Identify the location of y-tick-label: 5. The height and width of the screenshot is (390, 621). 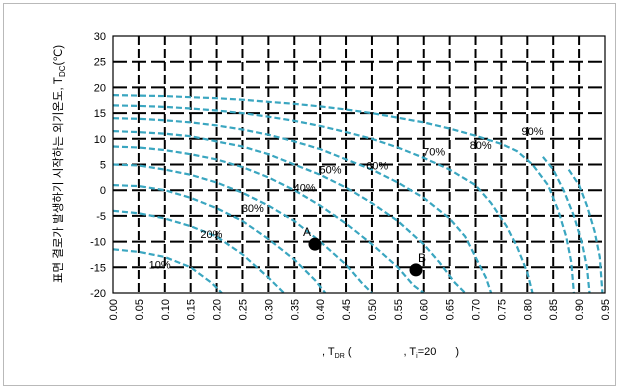
(103, 166).